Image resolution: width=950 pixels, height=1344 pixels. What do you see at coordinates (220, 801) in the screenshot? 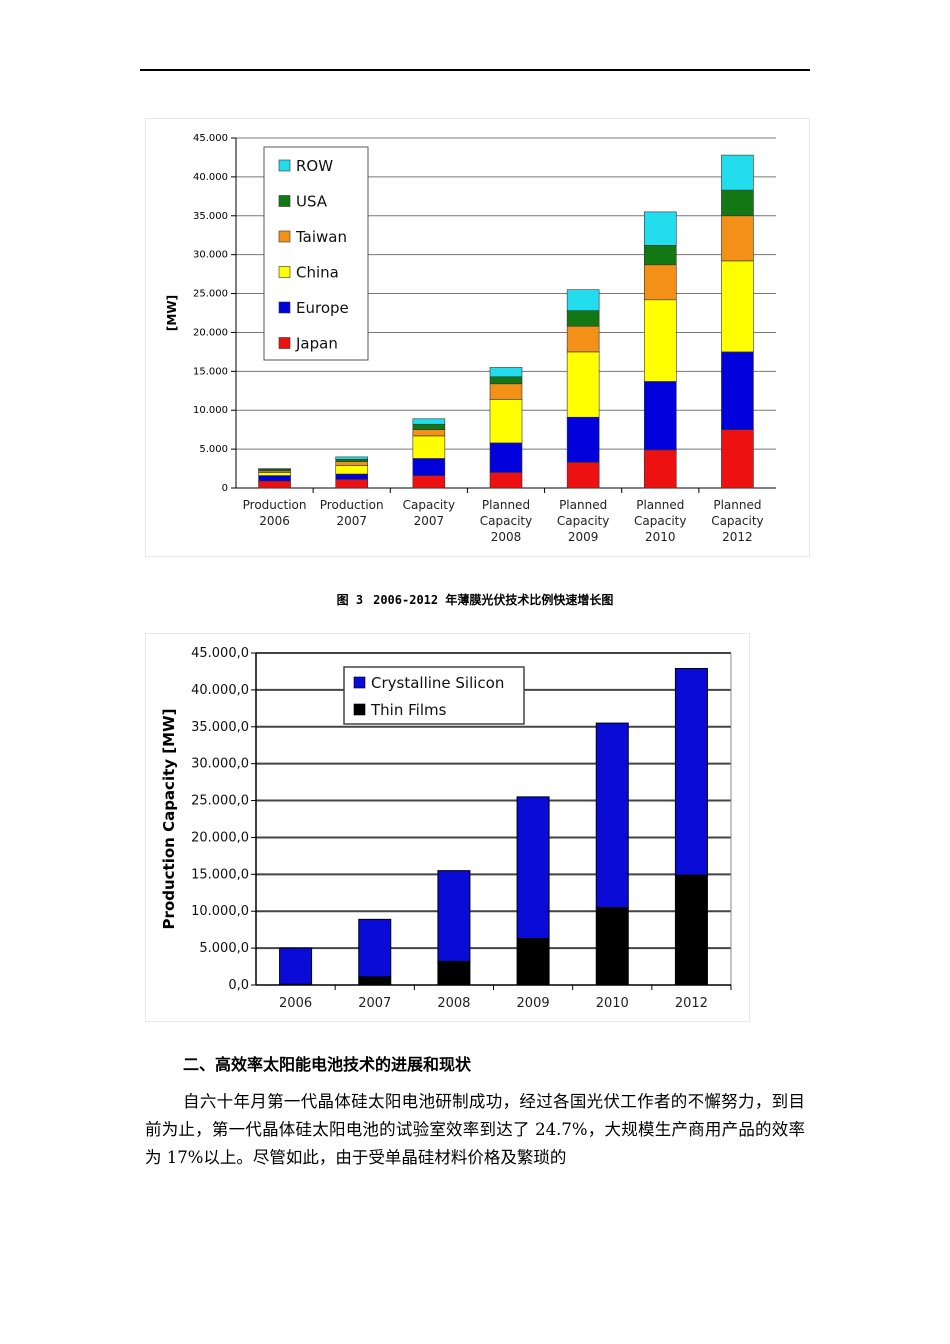
I see `y-tick-label: 25.000,0` at bounding box center [220, 801].